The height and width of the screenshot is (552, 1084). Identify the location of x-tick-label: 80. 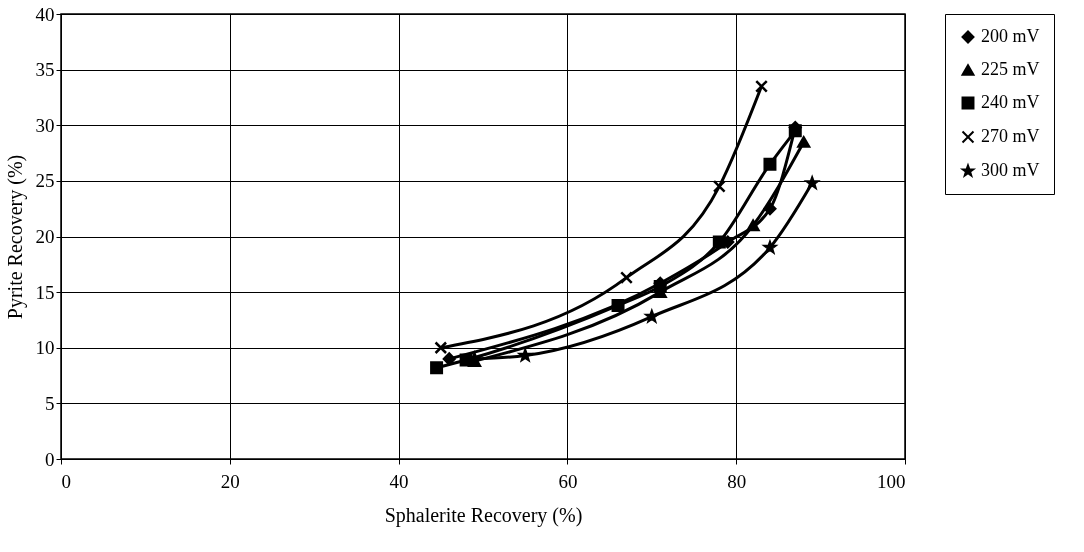
(737, 481).